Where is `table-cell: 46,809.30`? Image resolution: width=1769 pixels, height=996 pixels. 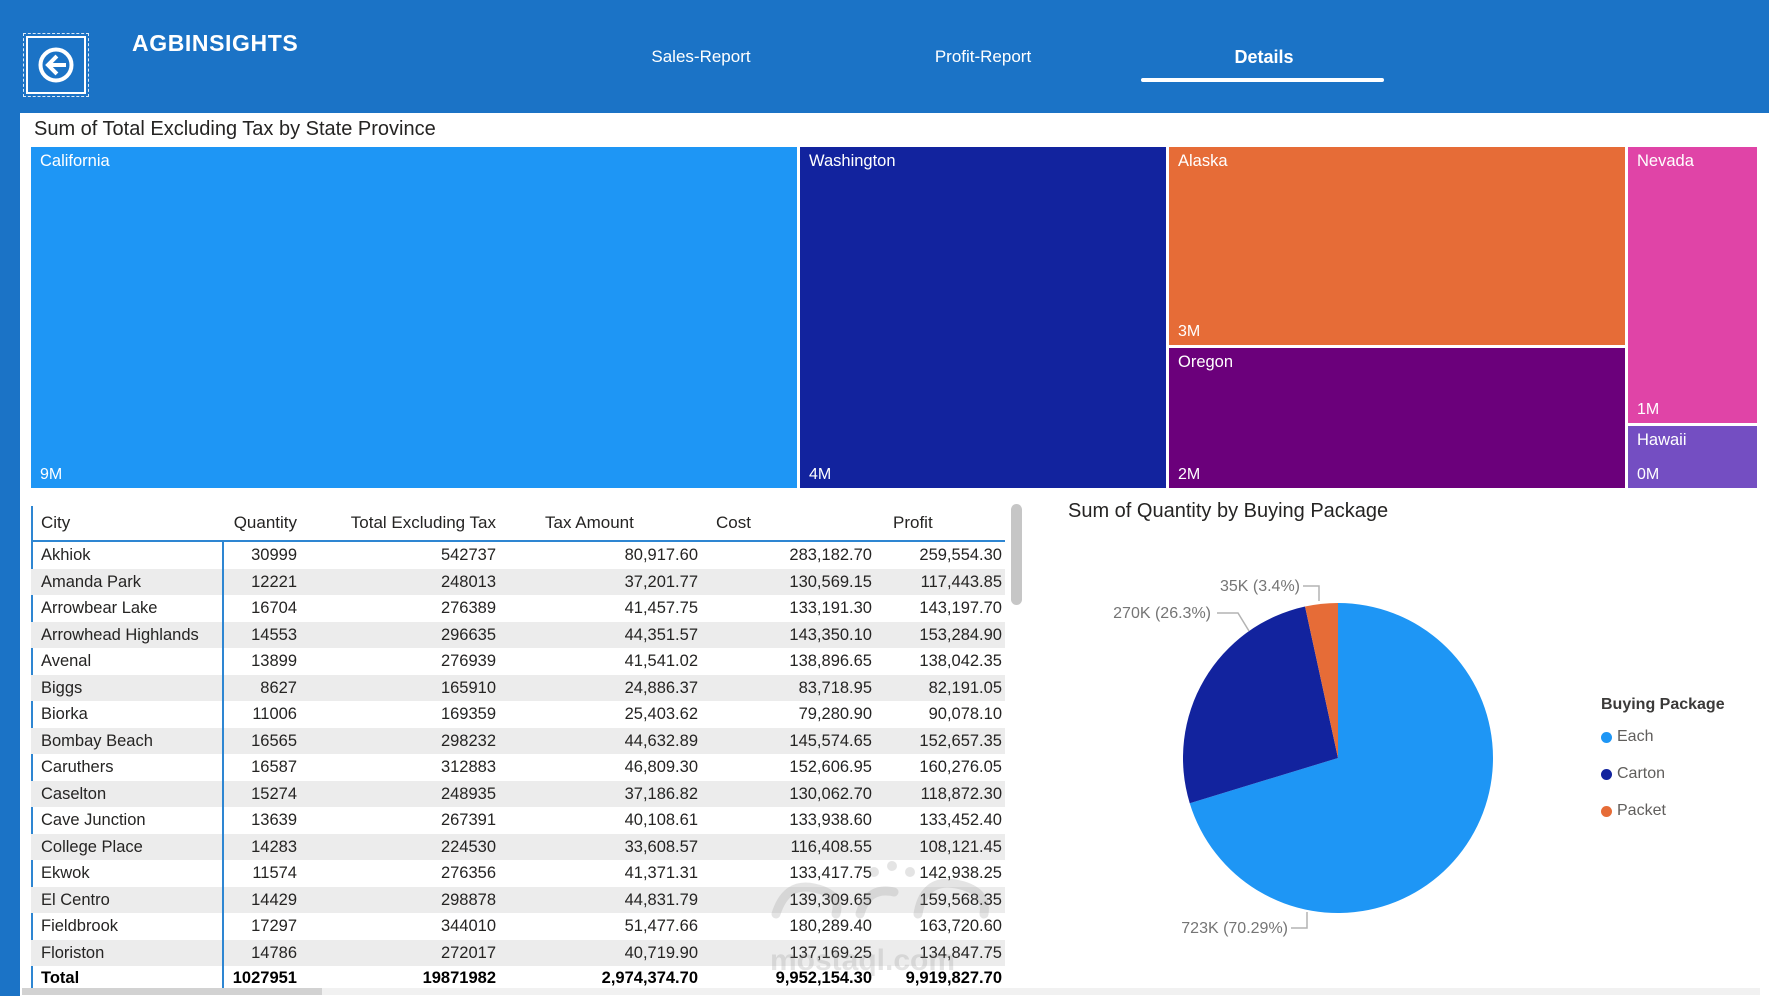
table-cell: 46,809.30 is located at coordinates (661, 767).